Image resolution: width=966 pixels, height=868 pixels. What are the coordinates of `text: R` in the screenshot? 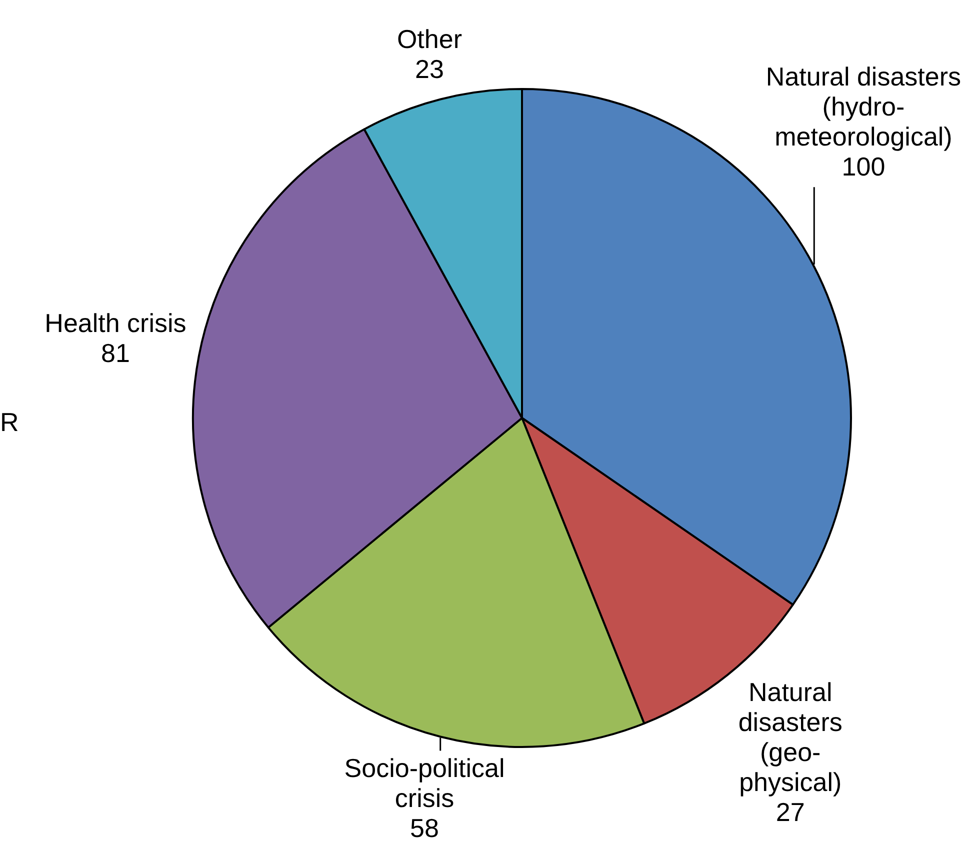 It's located at (9, 422).